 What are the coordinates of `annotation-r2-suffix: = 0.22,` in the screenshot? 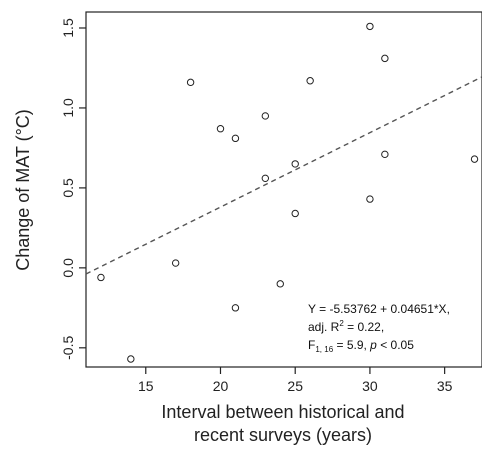 It's located at (364, 327).